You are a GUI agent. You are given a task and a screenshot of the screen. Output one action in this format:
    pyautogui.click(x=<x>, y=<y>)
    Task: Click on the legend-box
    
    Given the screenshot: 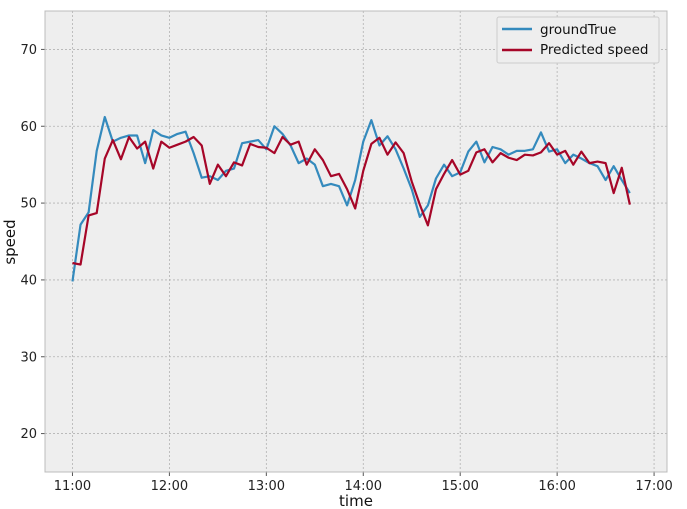 What is the action you would take?
    pyautogui.click(x=578, y=40)
    